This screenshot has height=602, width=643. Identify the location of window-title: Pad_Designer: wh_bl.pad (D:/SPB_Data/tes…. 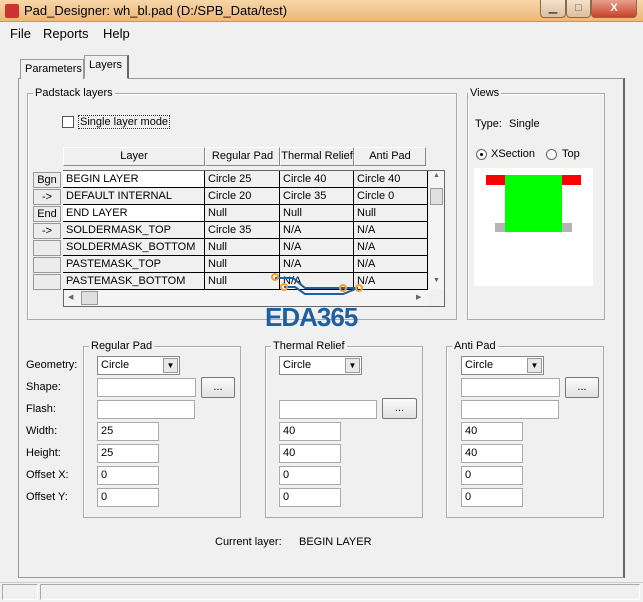
(156, 10).